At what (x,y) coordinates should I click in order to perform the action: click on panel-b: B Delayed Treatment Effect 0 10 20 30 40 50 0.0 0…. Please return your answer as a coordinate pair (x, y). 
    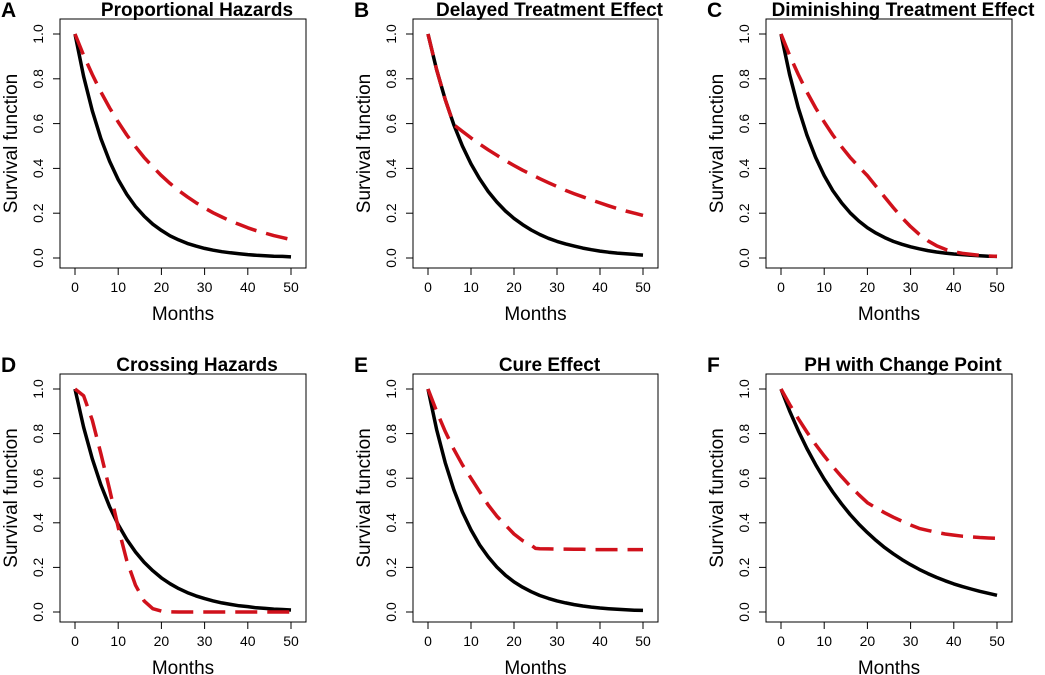
    Looking at the image, I should click on (509, 162).